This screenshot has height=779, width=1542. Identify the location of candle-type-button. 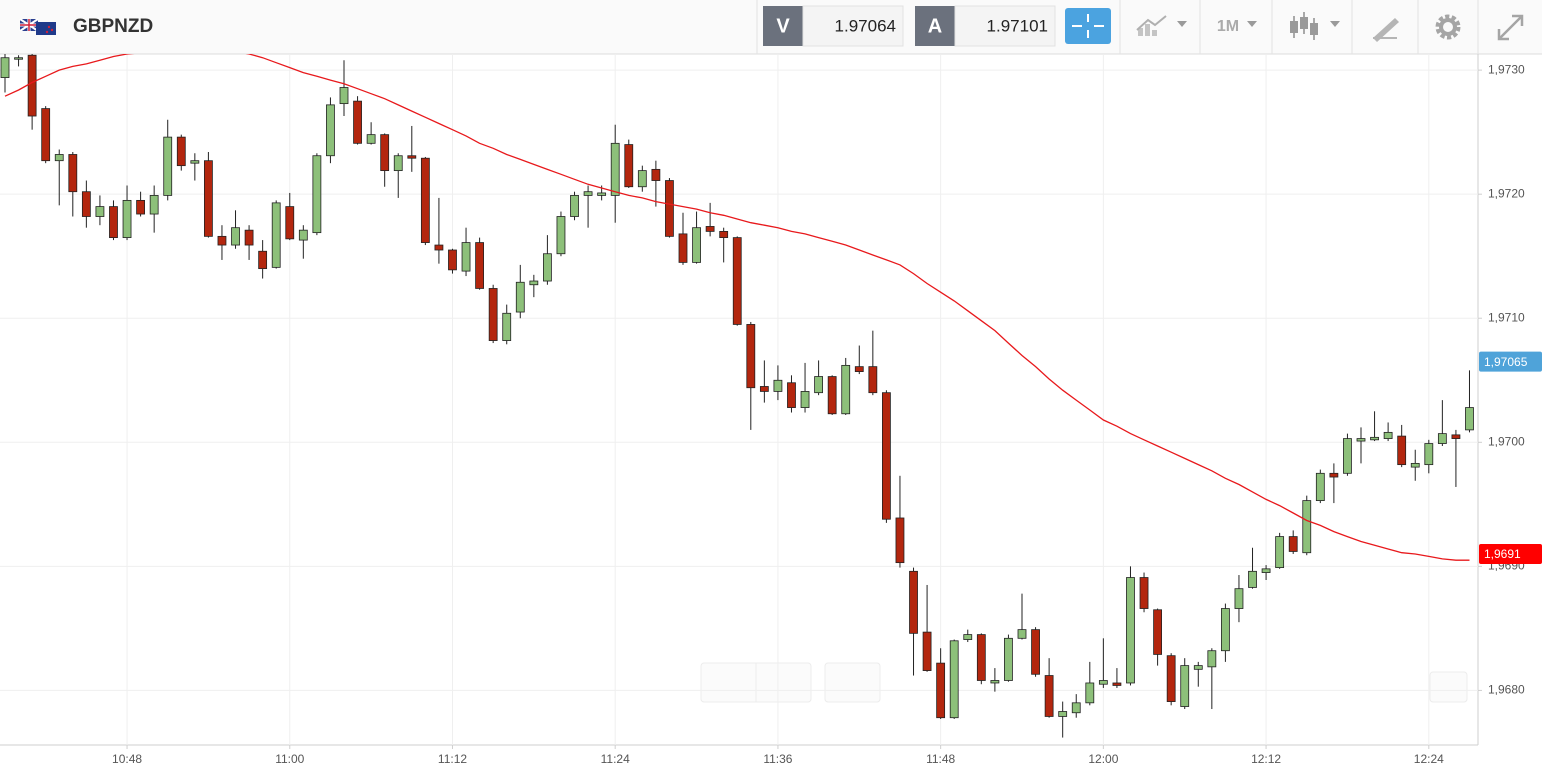
(1315, 26).